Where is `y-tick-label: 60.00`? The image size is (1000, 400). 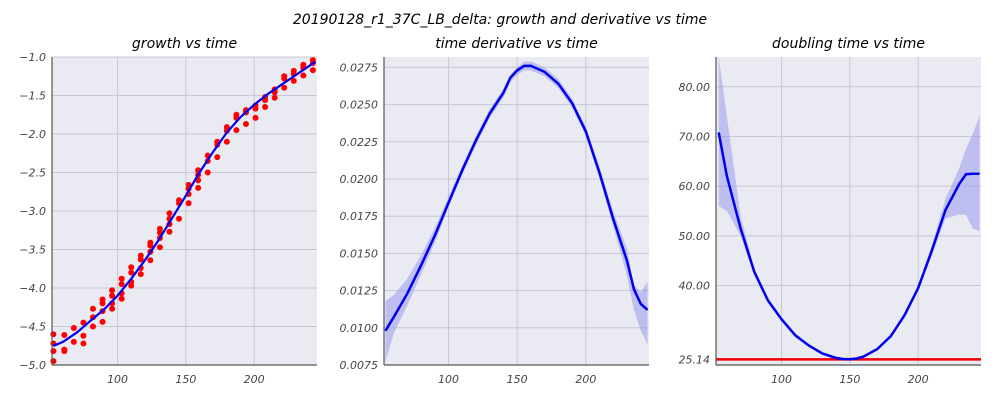 y-tick-label: 60.00 is located at coordinates (695, 186).